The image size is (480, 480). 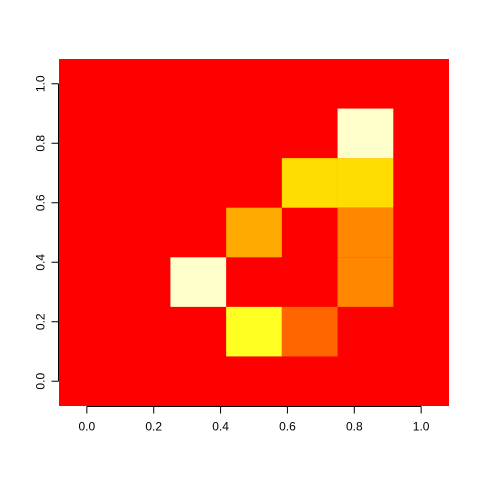 What do you see at coordinates (41, 262) in the screenshot?
I see `y-tick-label: 0.4` at bounding box center [41, 262].